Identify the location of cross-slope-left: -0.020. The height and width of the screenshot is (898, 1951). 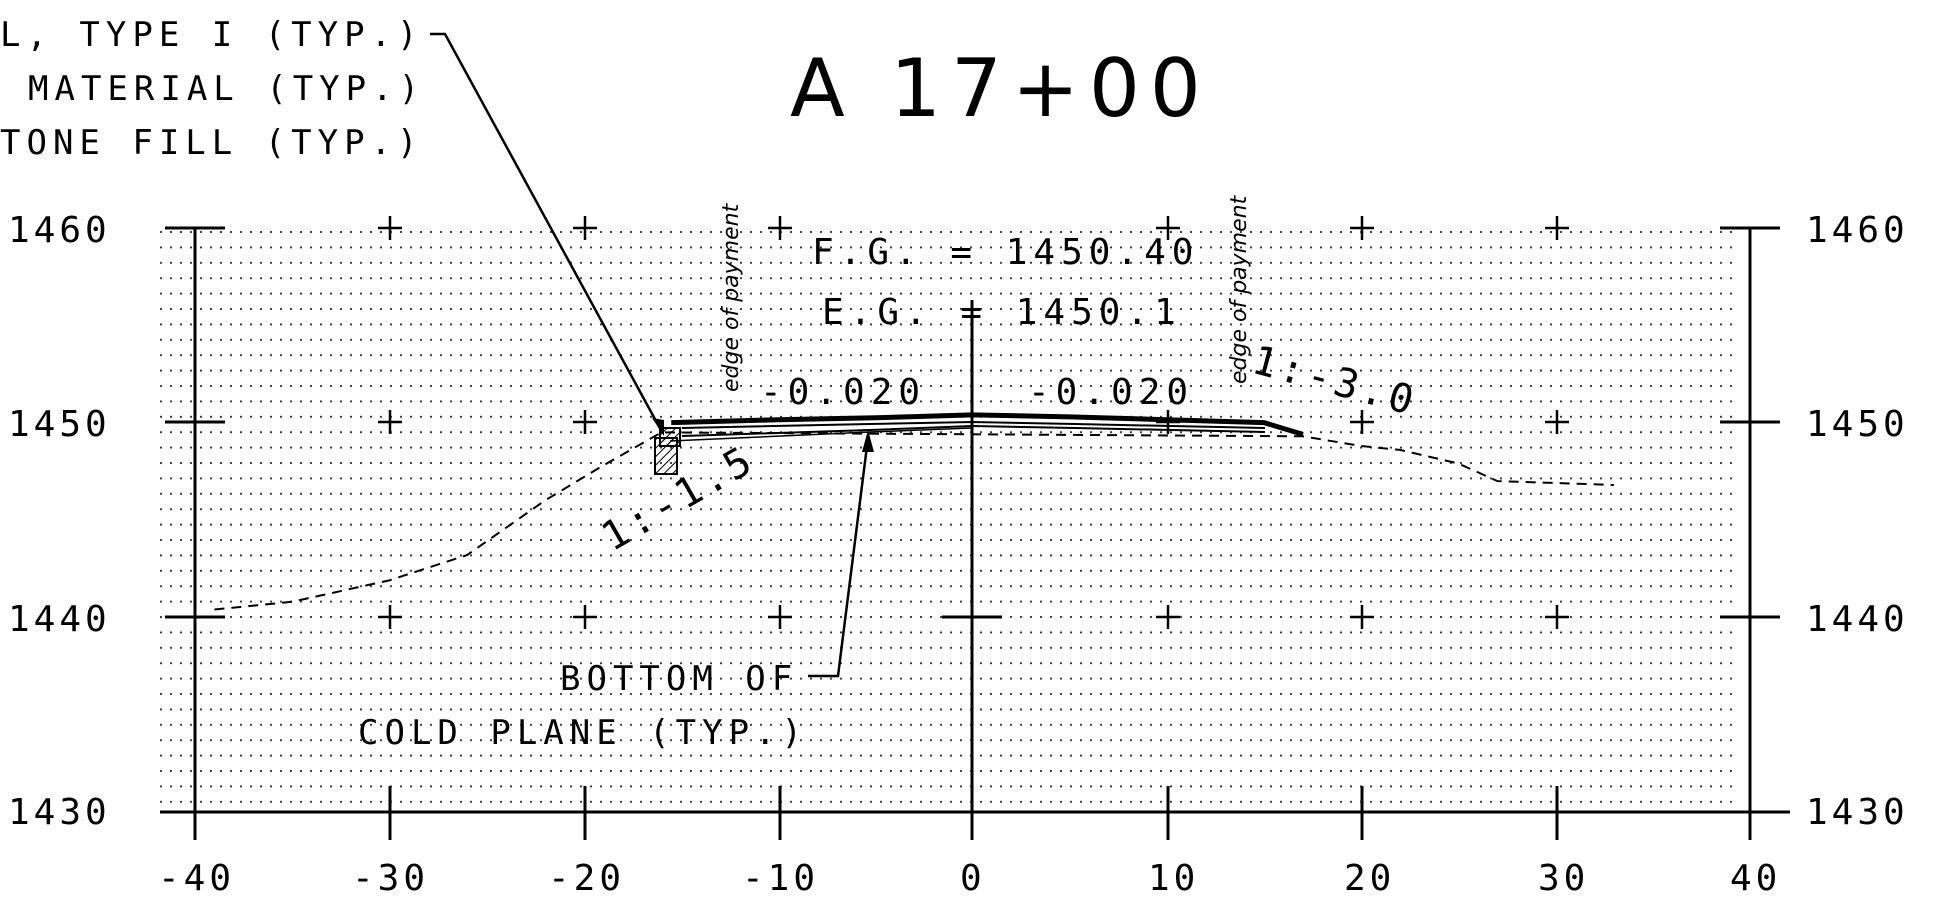
(843, 392).